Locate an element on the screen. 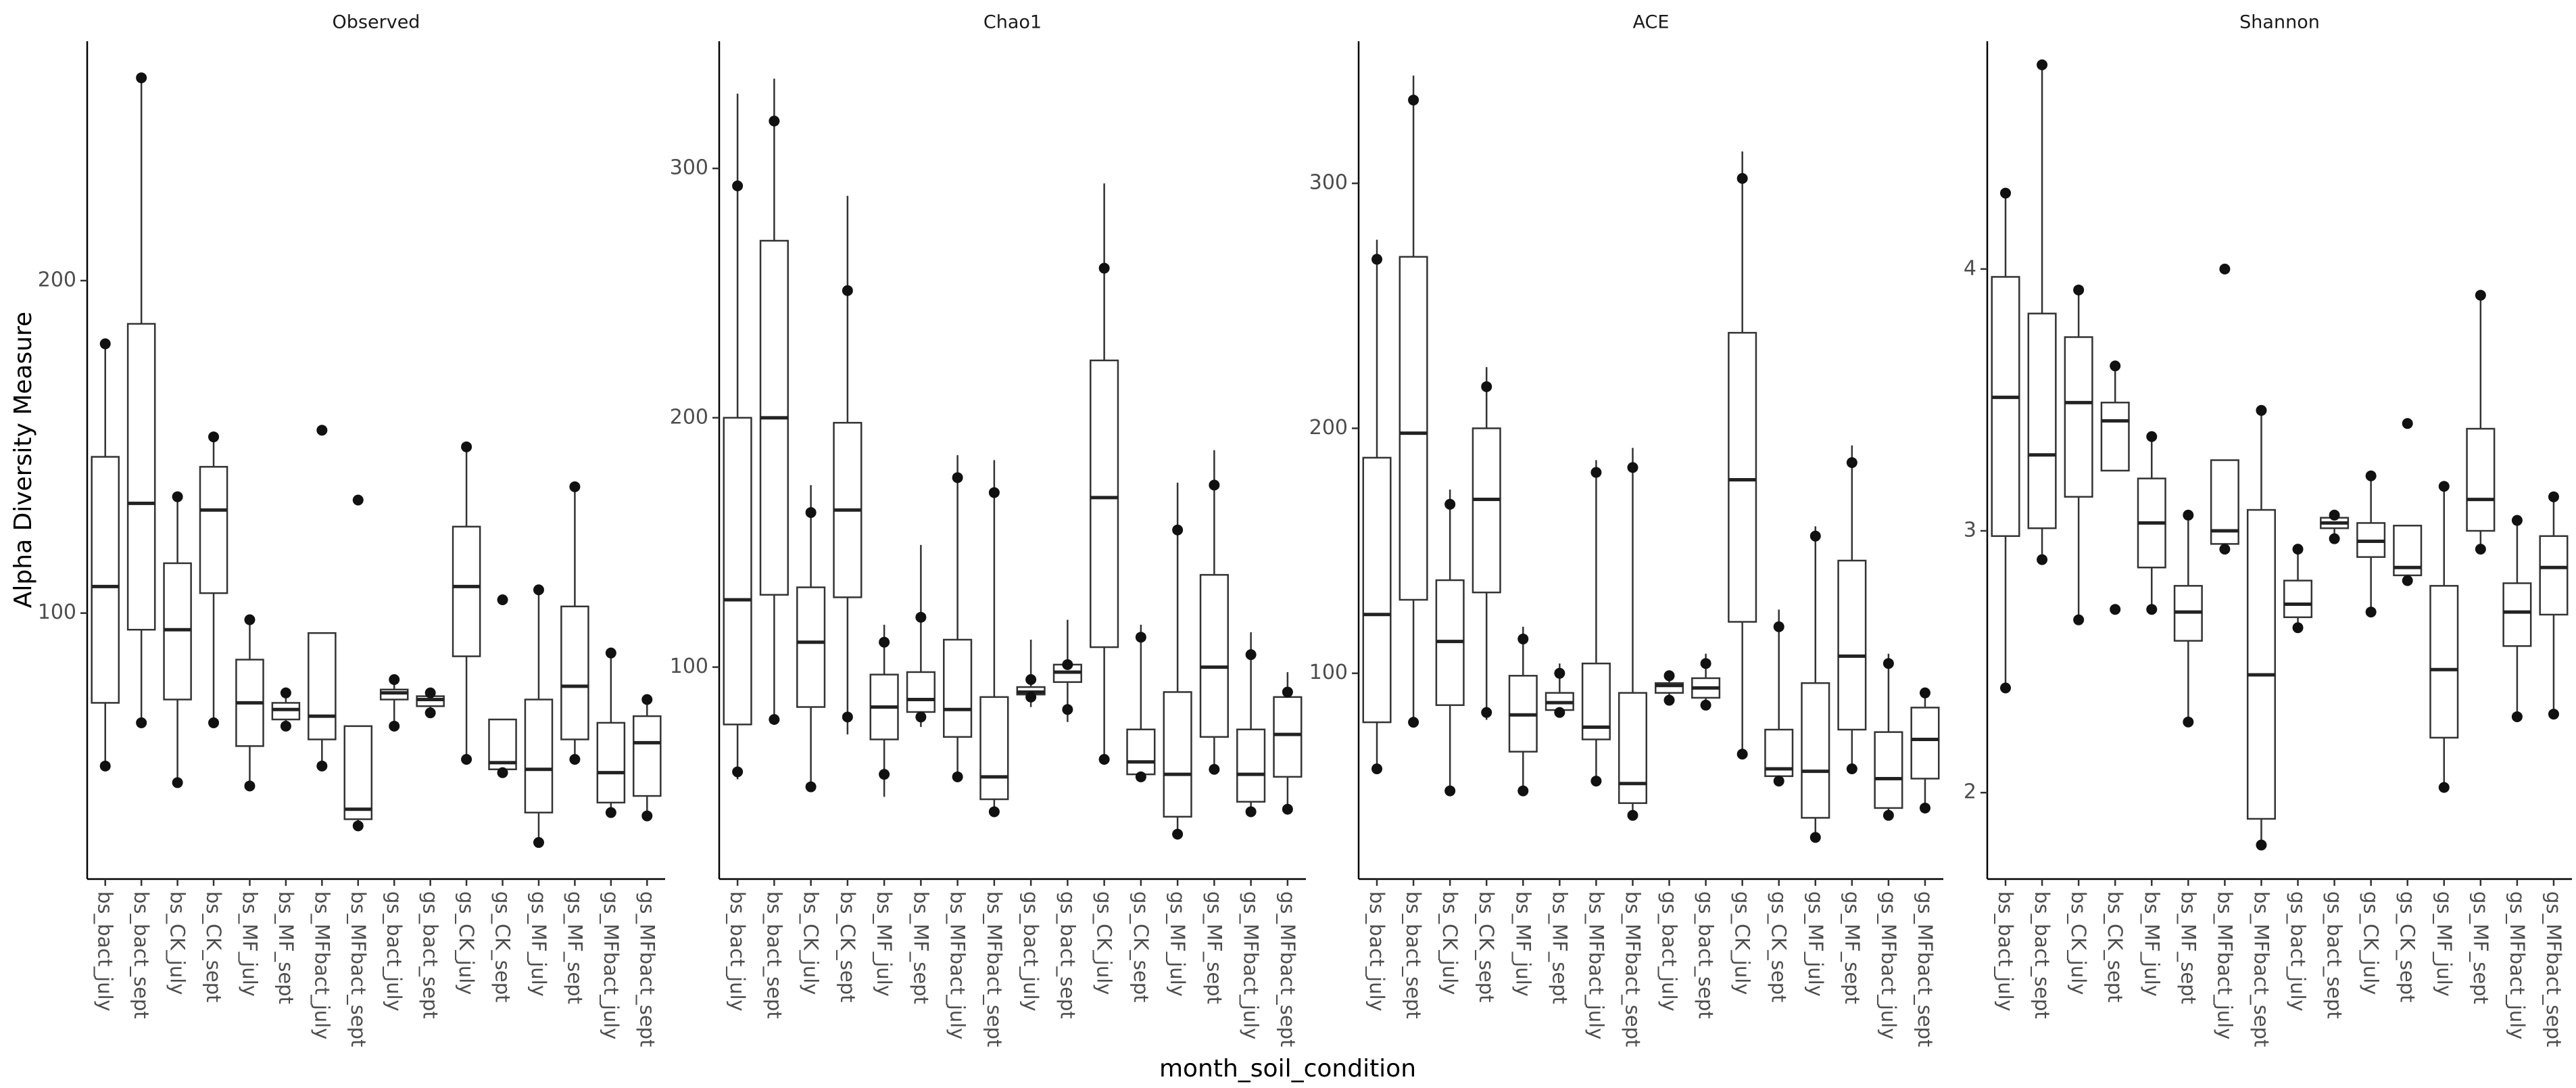 This screenshot has height=1088, width=2576. x-tick-label: bs_bact_july is located at coordinates (1376, 951).